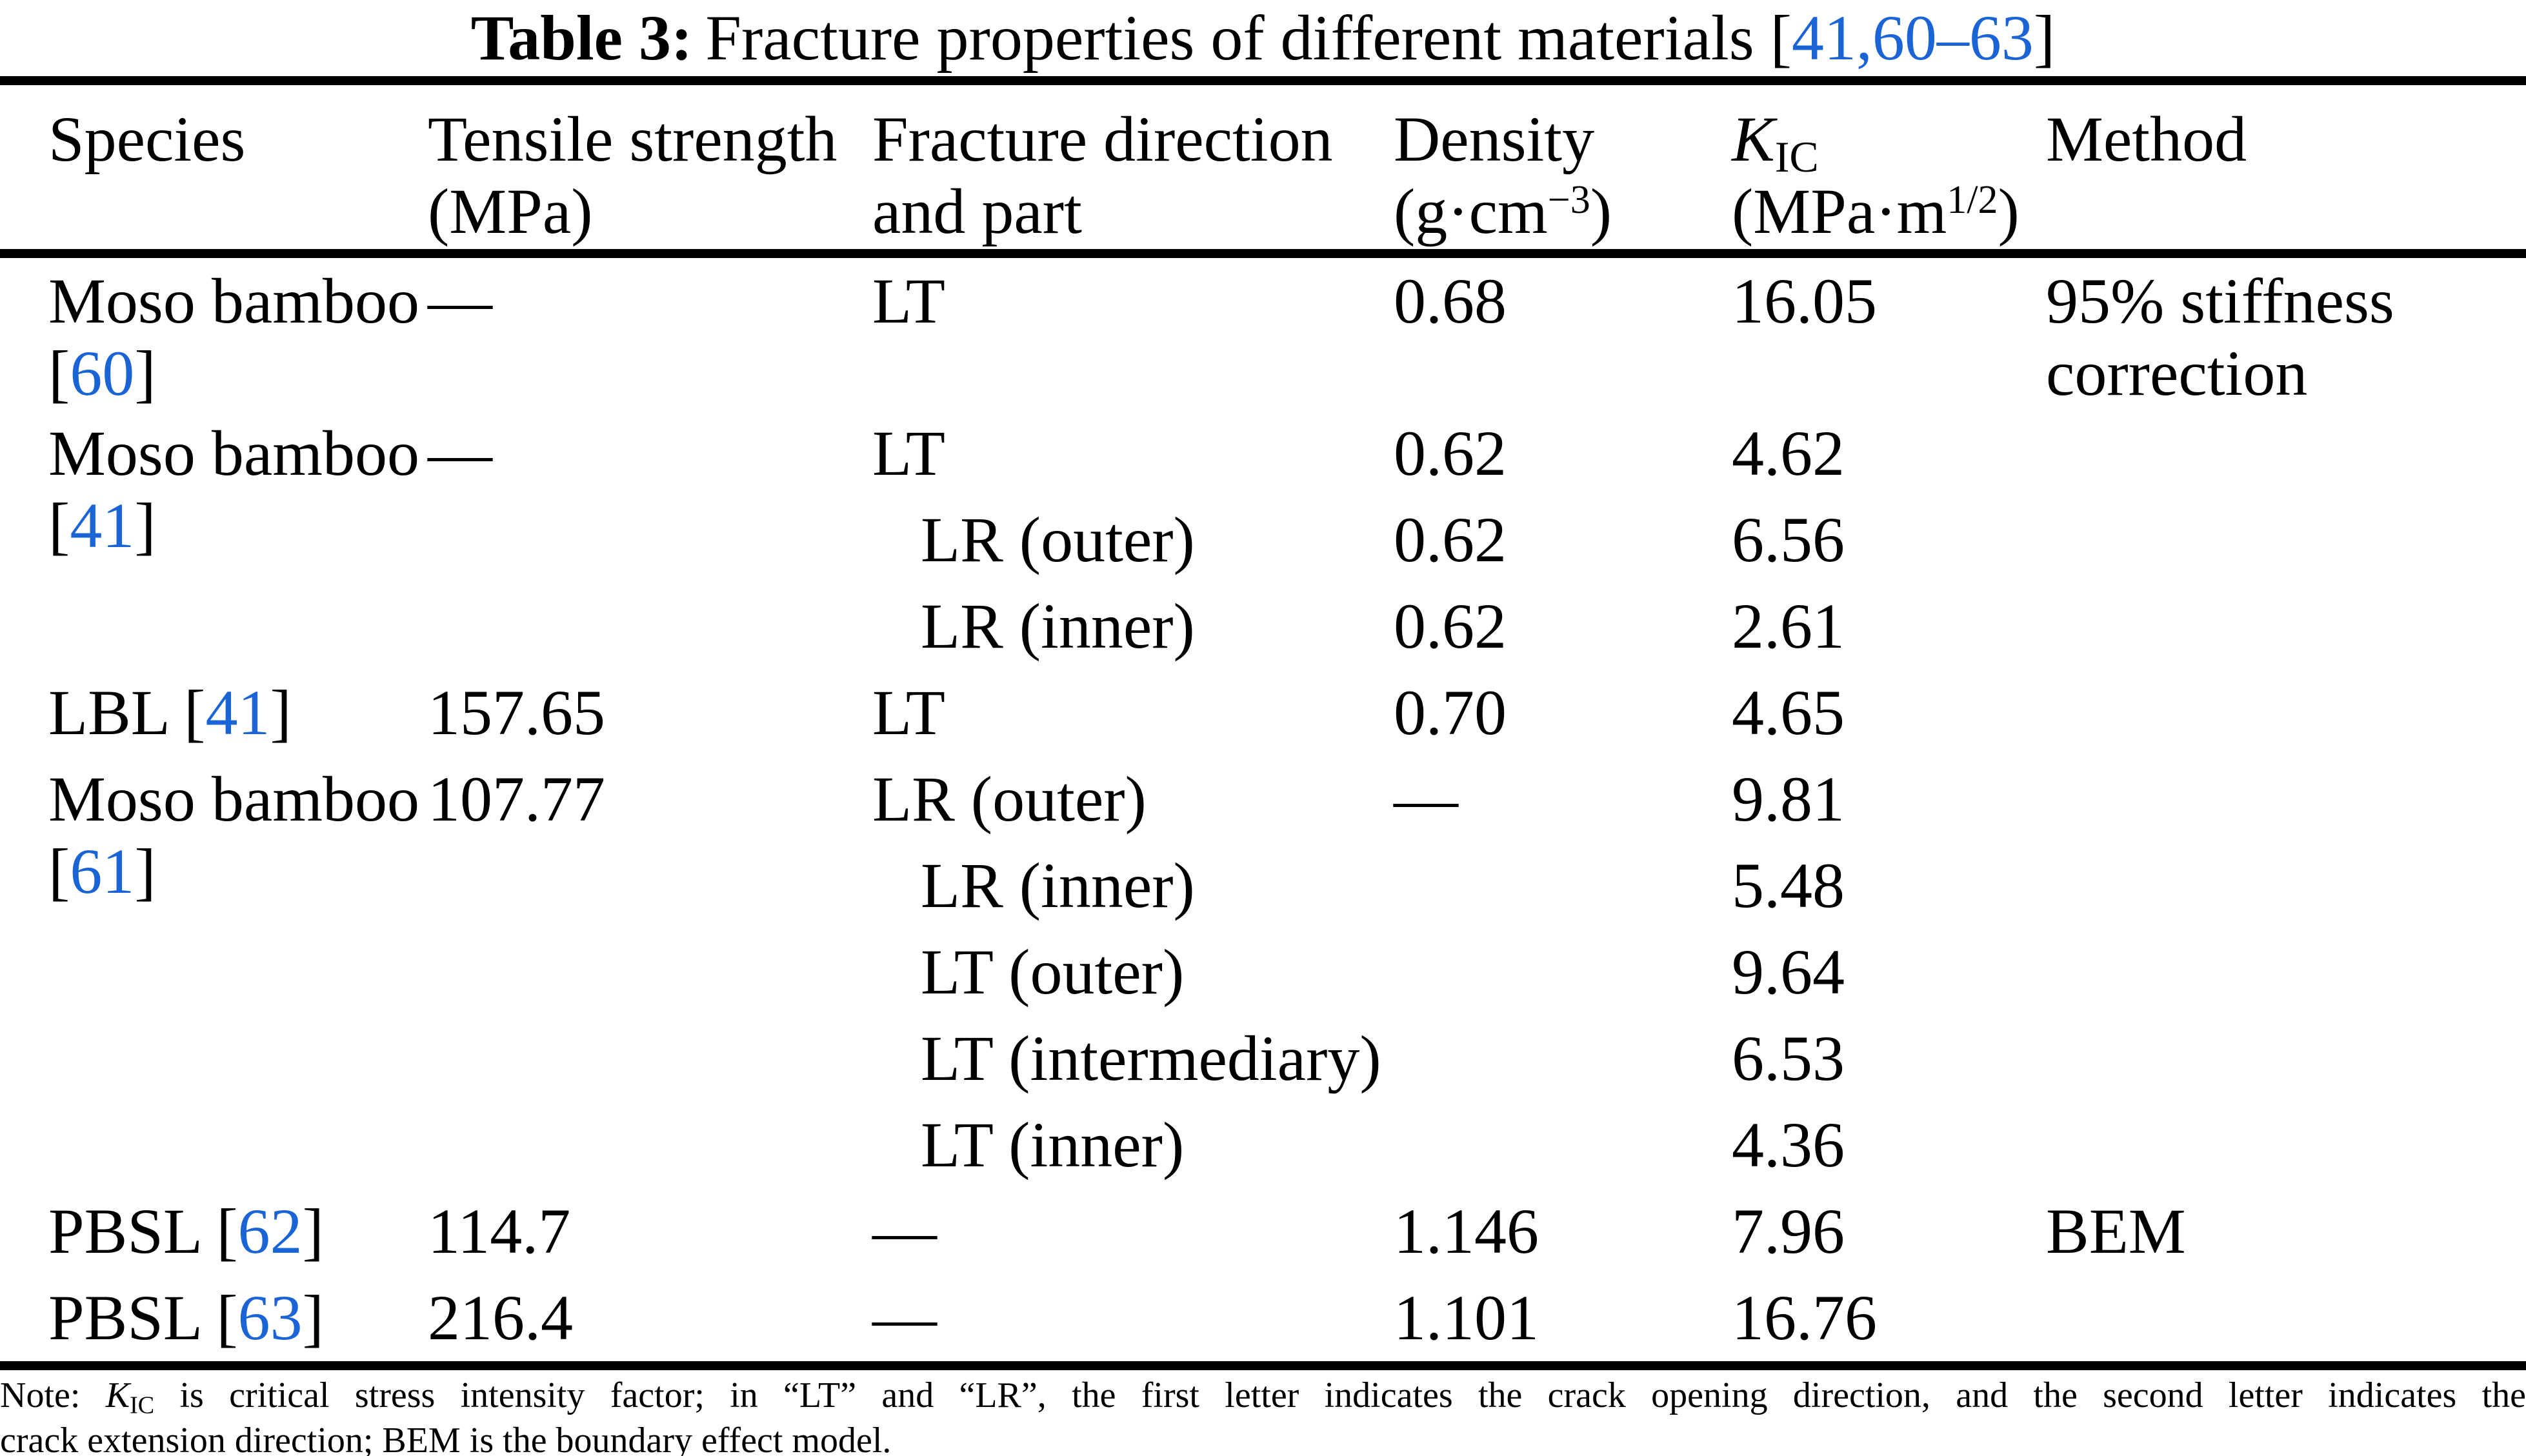  Describe the element at coordinates (632, 175) in the screenshot. I see `header-tensile-strength: Tensile strength (MPa)` at that location.